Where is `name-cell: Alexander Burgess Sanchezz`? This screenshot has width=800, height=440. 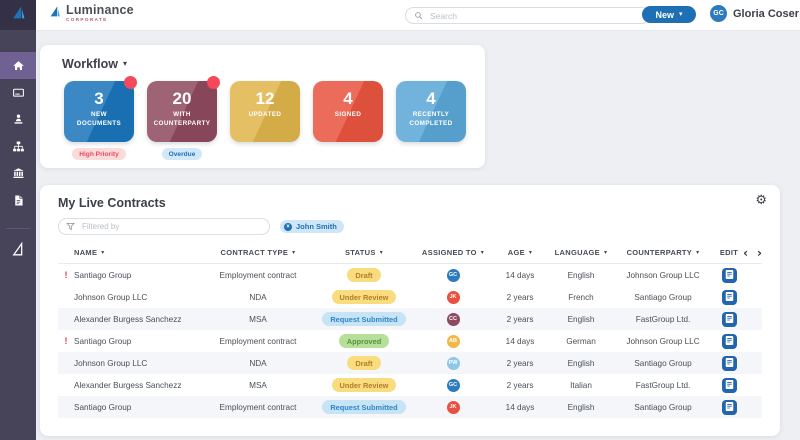 name-cell: Alexander Burgess Sanchezz is located at coordinates (128, 385).